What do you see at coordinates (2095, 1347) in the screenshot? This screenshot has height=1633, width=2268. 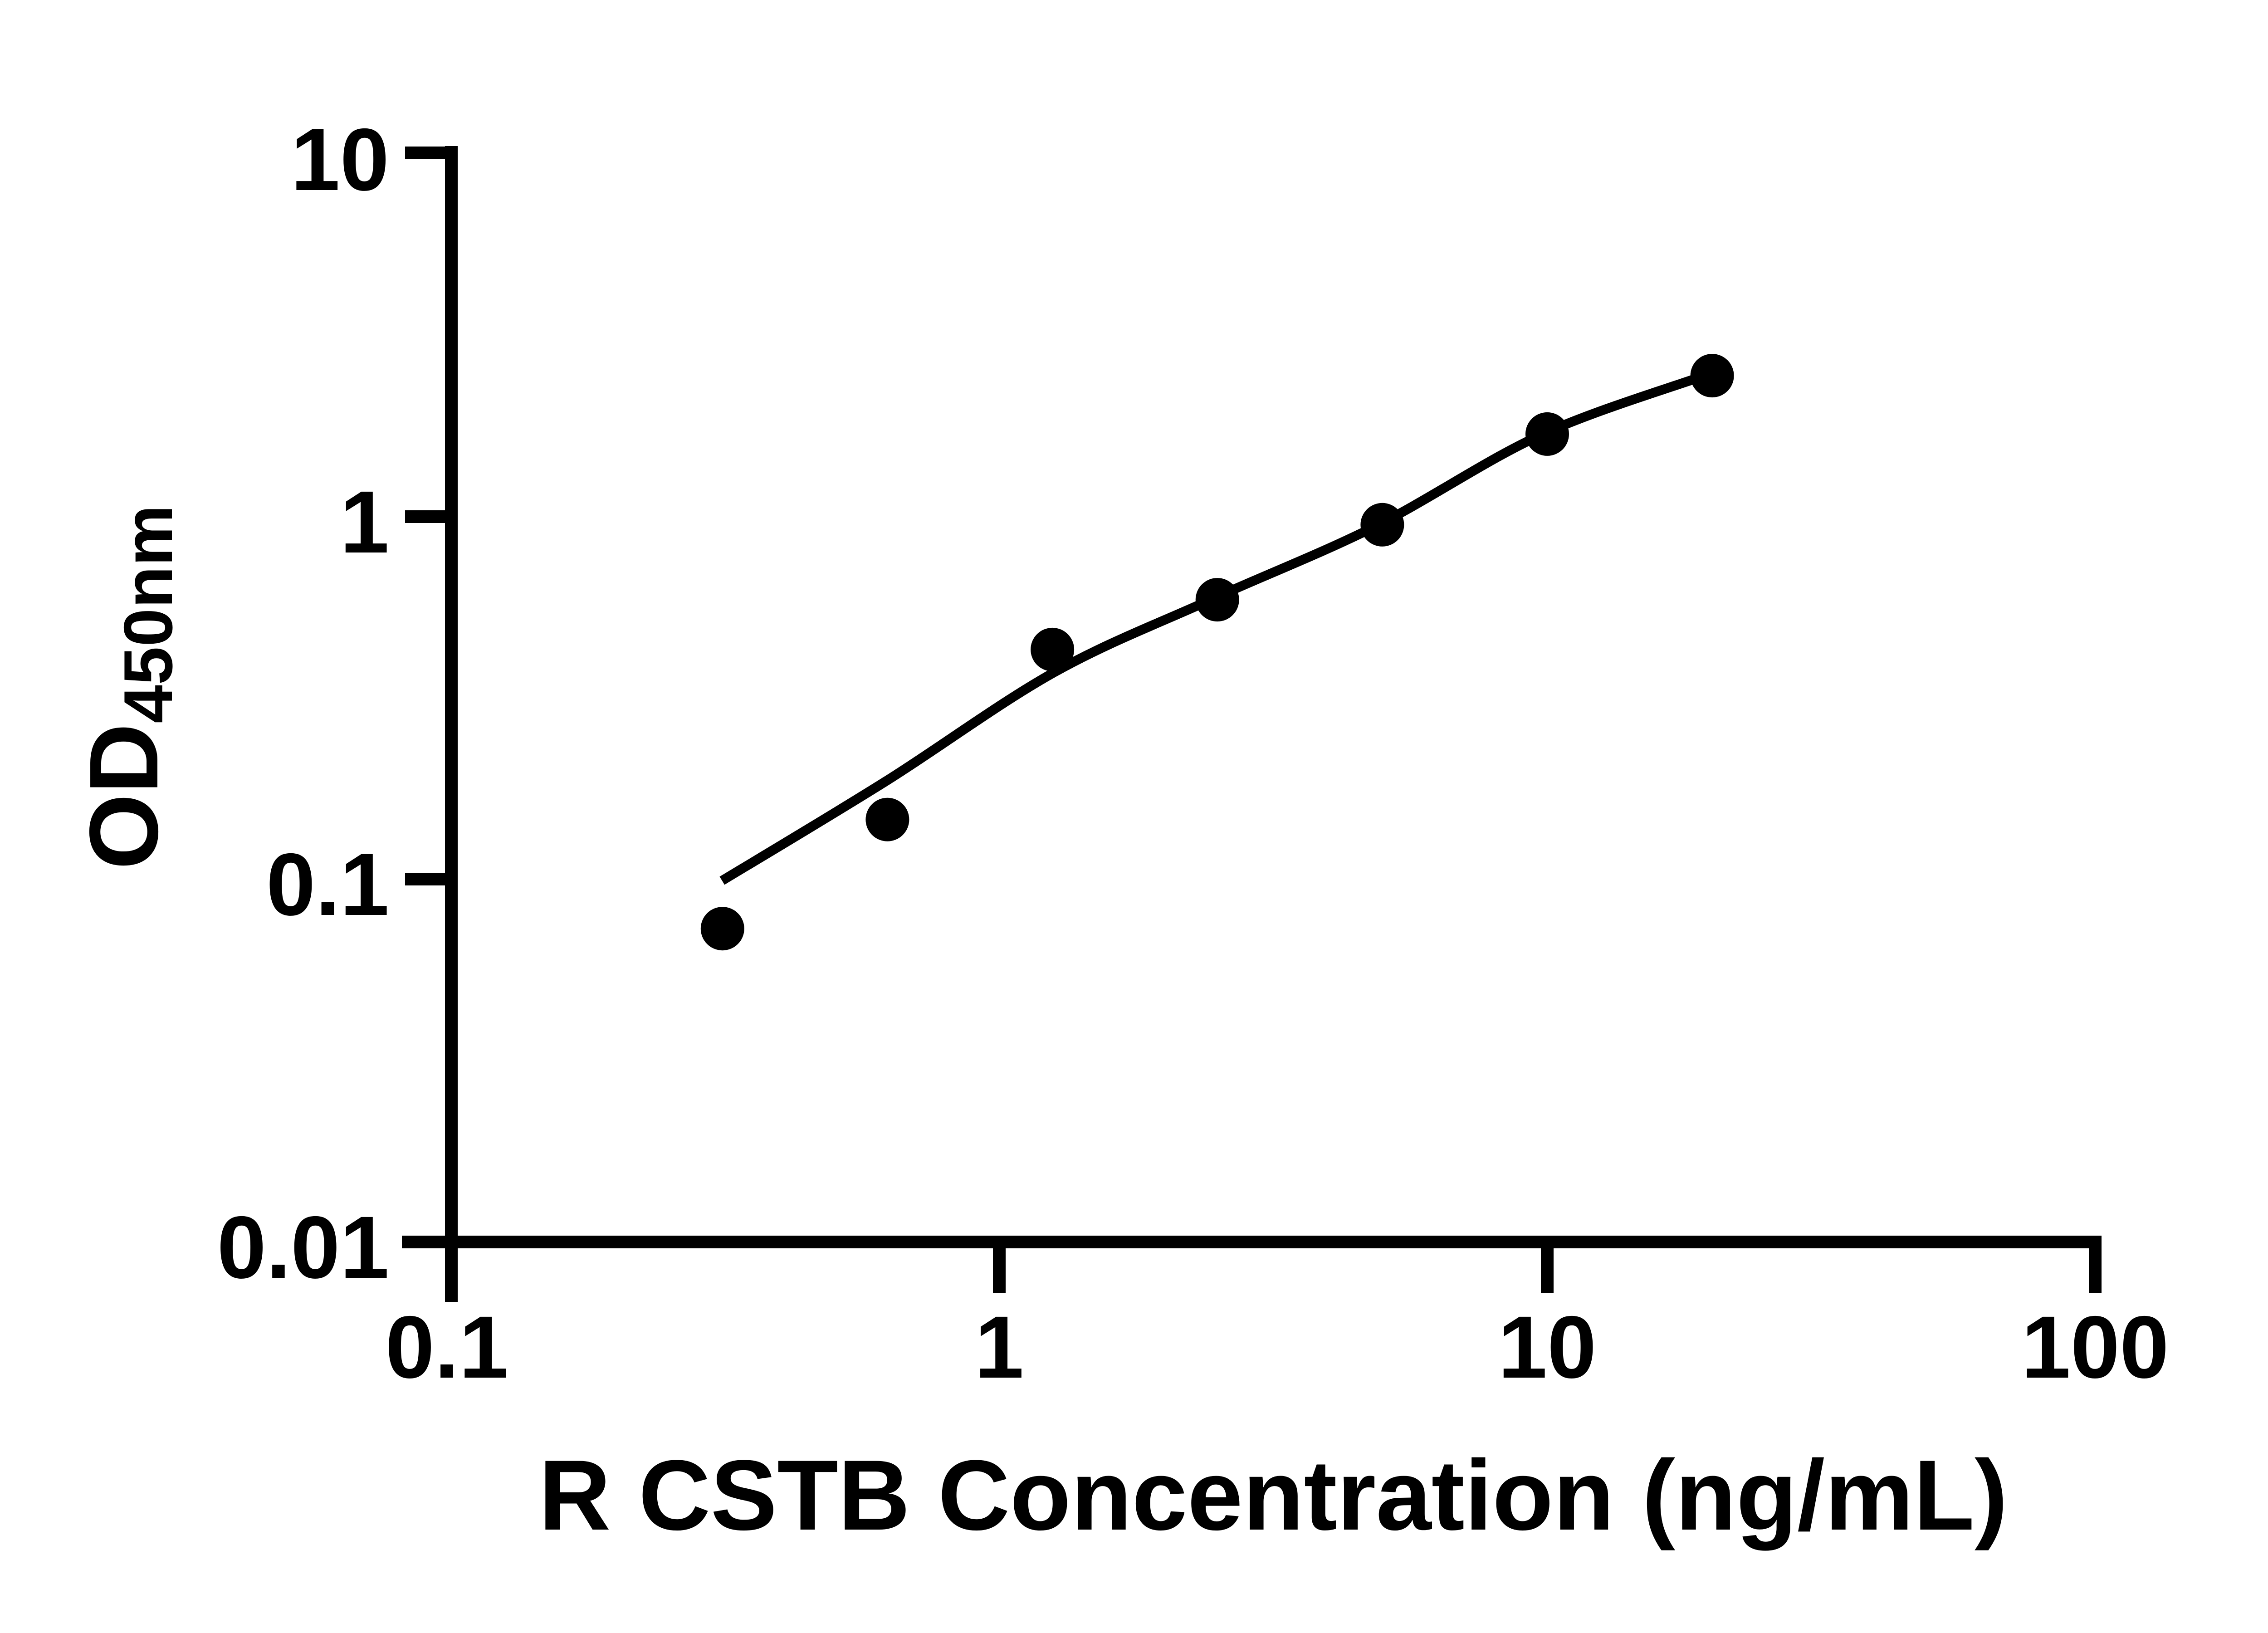 I see `x-tick-label-100: 100` at bounding box center [2095, 1347].